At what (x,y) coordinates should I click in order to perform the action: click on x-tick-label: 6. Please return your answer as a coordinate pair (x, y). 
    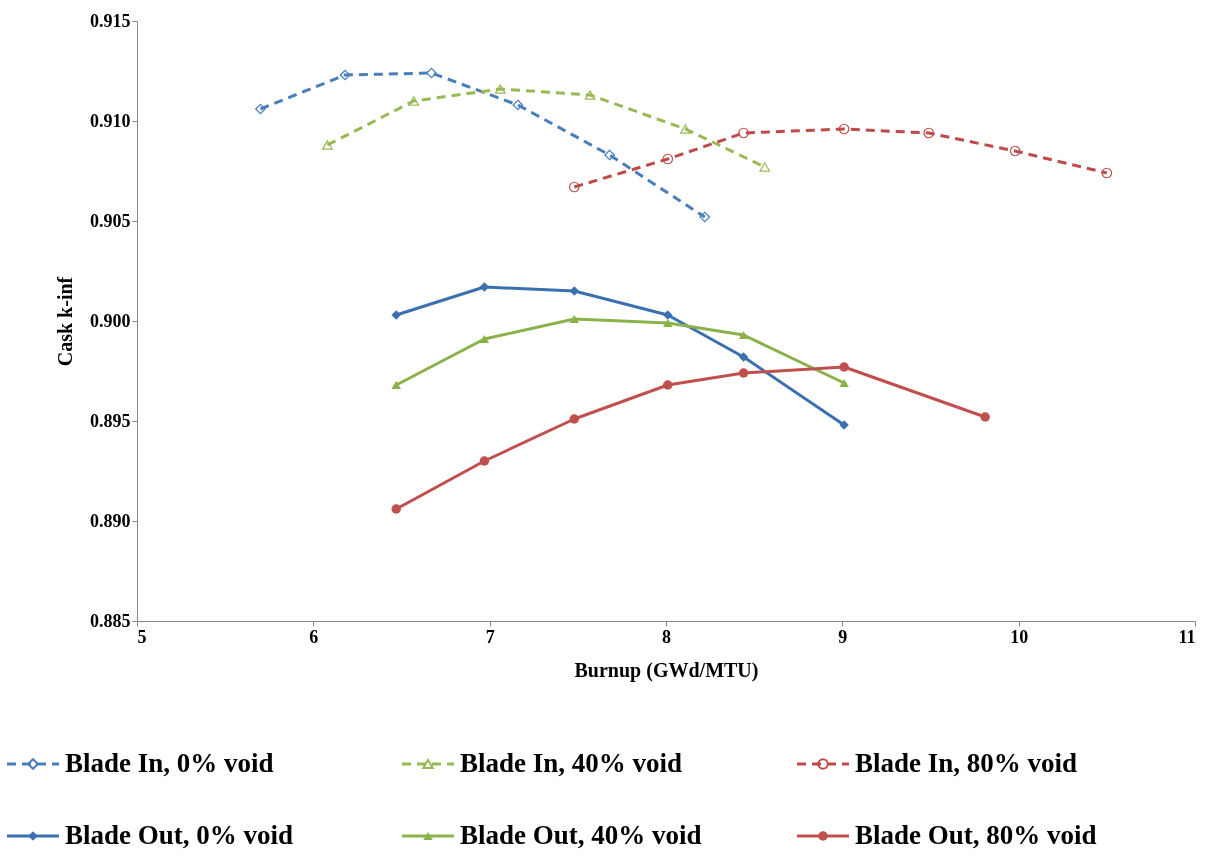
    Looking at the image, I should click on (314, 636).